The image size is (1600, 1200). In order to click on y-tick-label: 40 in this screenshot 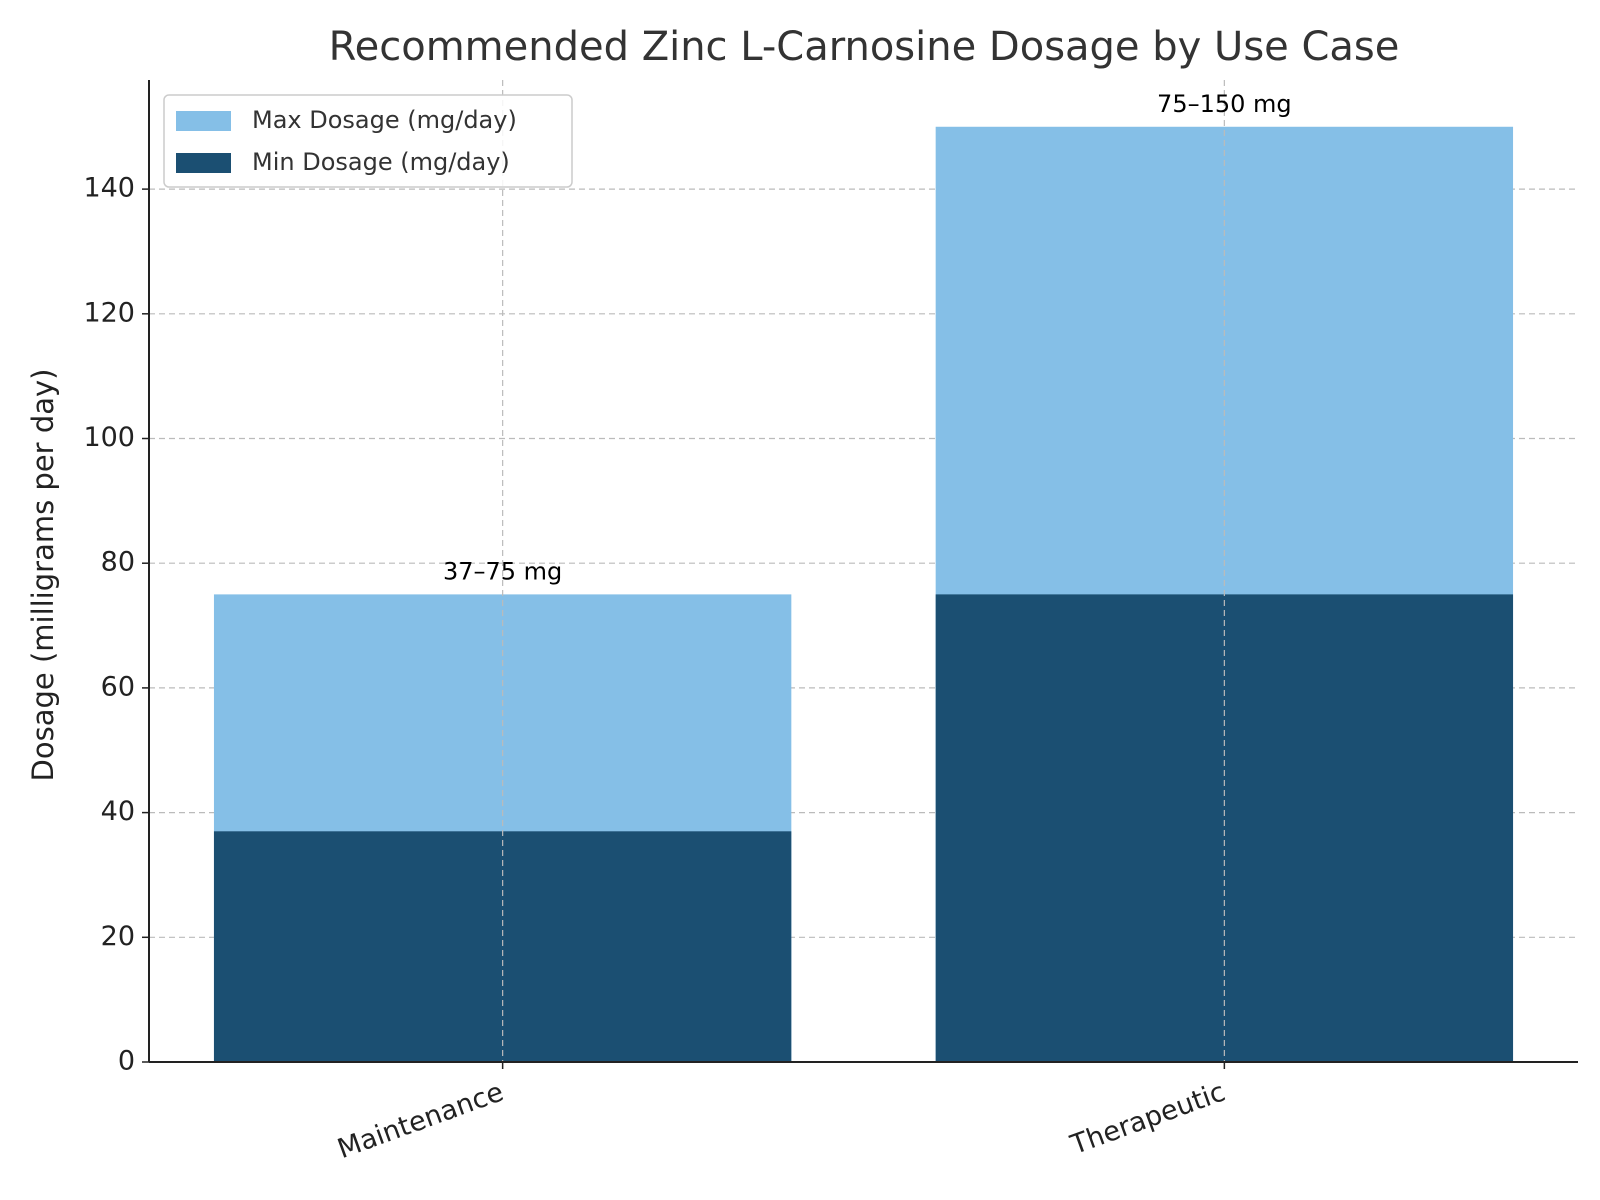, I will do `click(118, 811)`.